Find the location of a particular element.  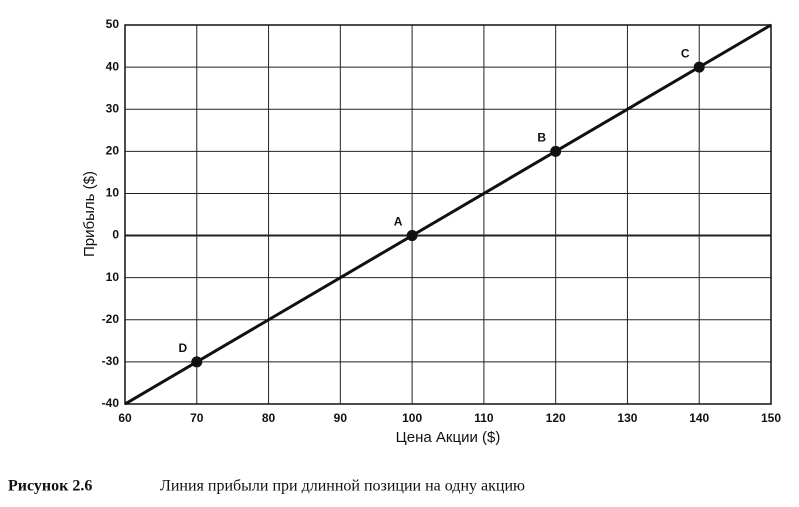

y-axis-title: Прибыль ($) is located at coordinates (89, 214).